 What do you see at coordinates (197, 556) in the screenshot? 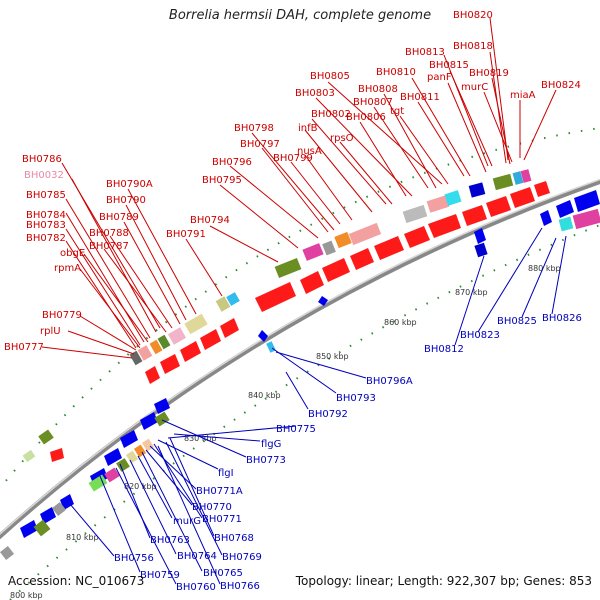
I see `gene-label: BH0764` at bounding box center [197, 556].